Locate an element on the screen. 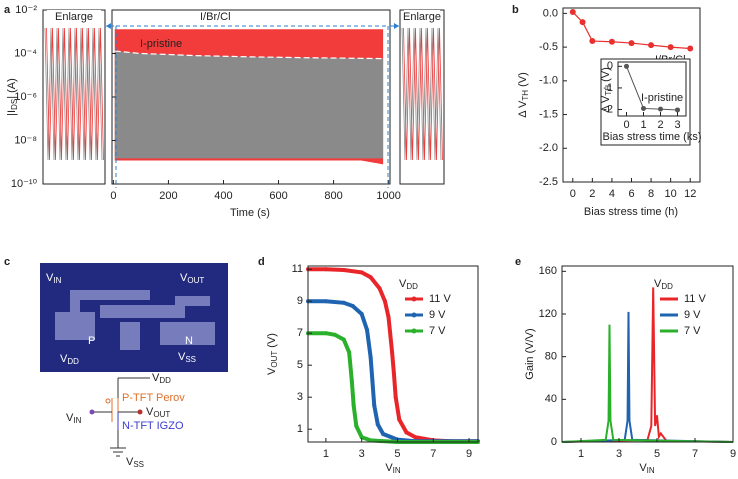  y-tick-label: -0.5 is located at coordinates (548, 47).